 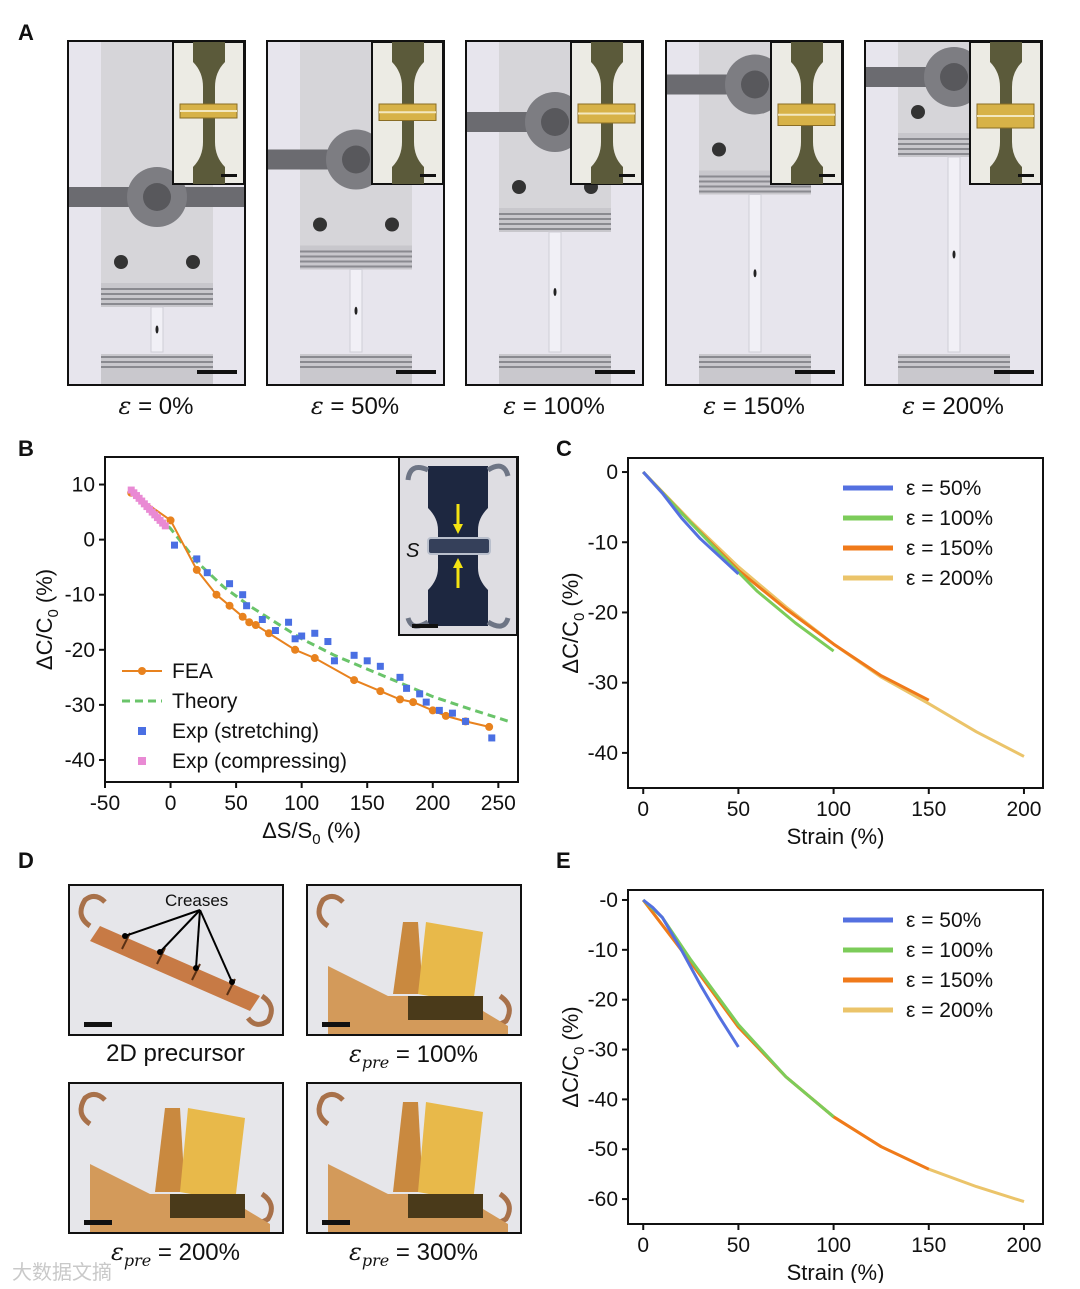 What do you see at coordinates (26, 860) in the screenshot?
I see `panel-label-d: D` at bounding box center [26, 860].